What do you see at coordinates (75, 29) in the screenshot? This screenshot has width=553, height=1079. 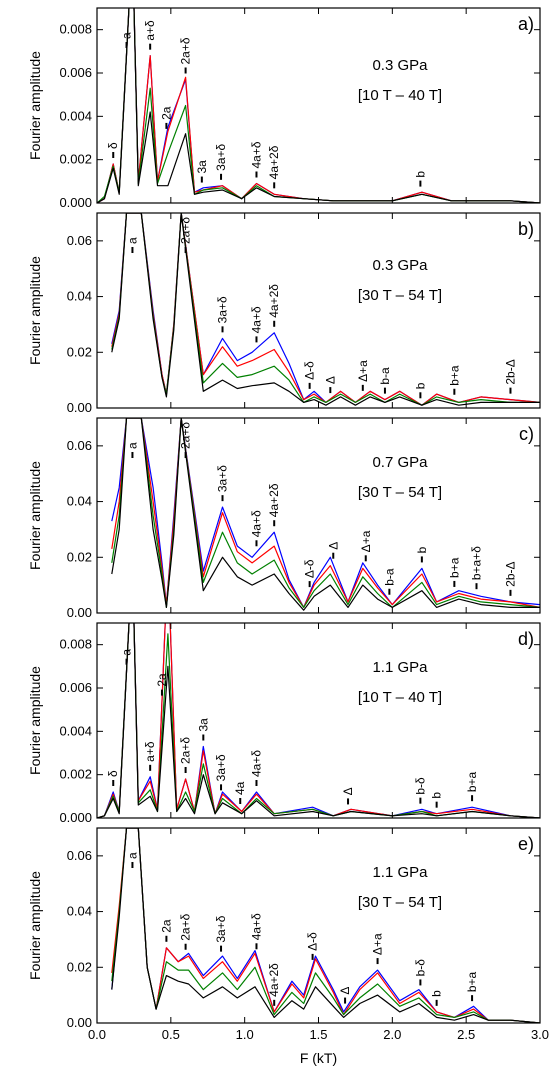 I see `y-tick-label: 0.008` at bounding box center [75, 29].